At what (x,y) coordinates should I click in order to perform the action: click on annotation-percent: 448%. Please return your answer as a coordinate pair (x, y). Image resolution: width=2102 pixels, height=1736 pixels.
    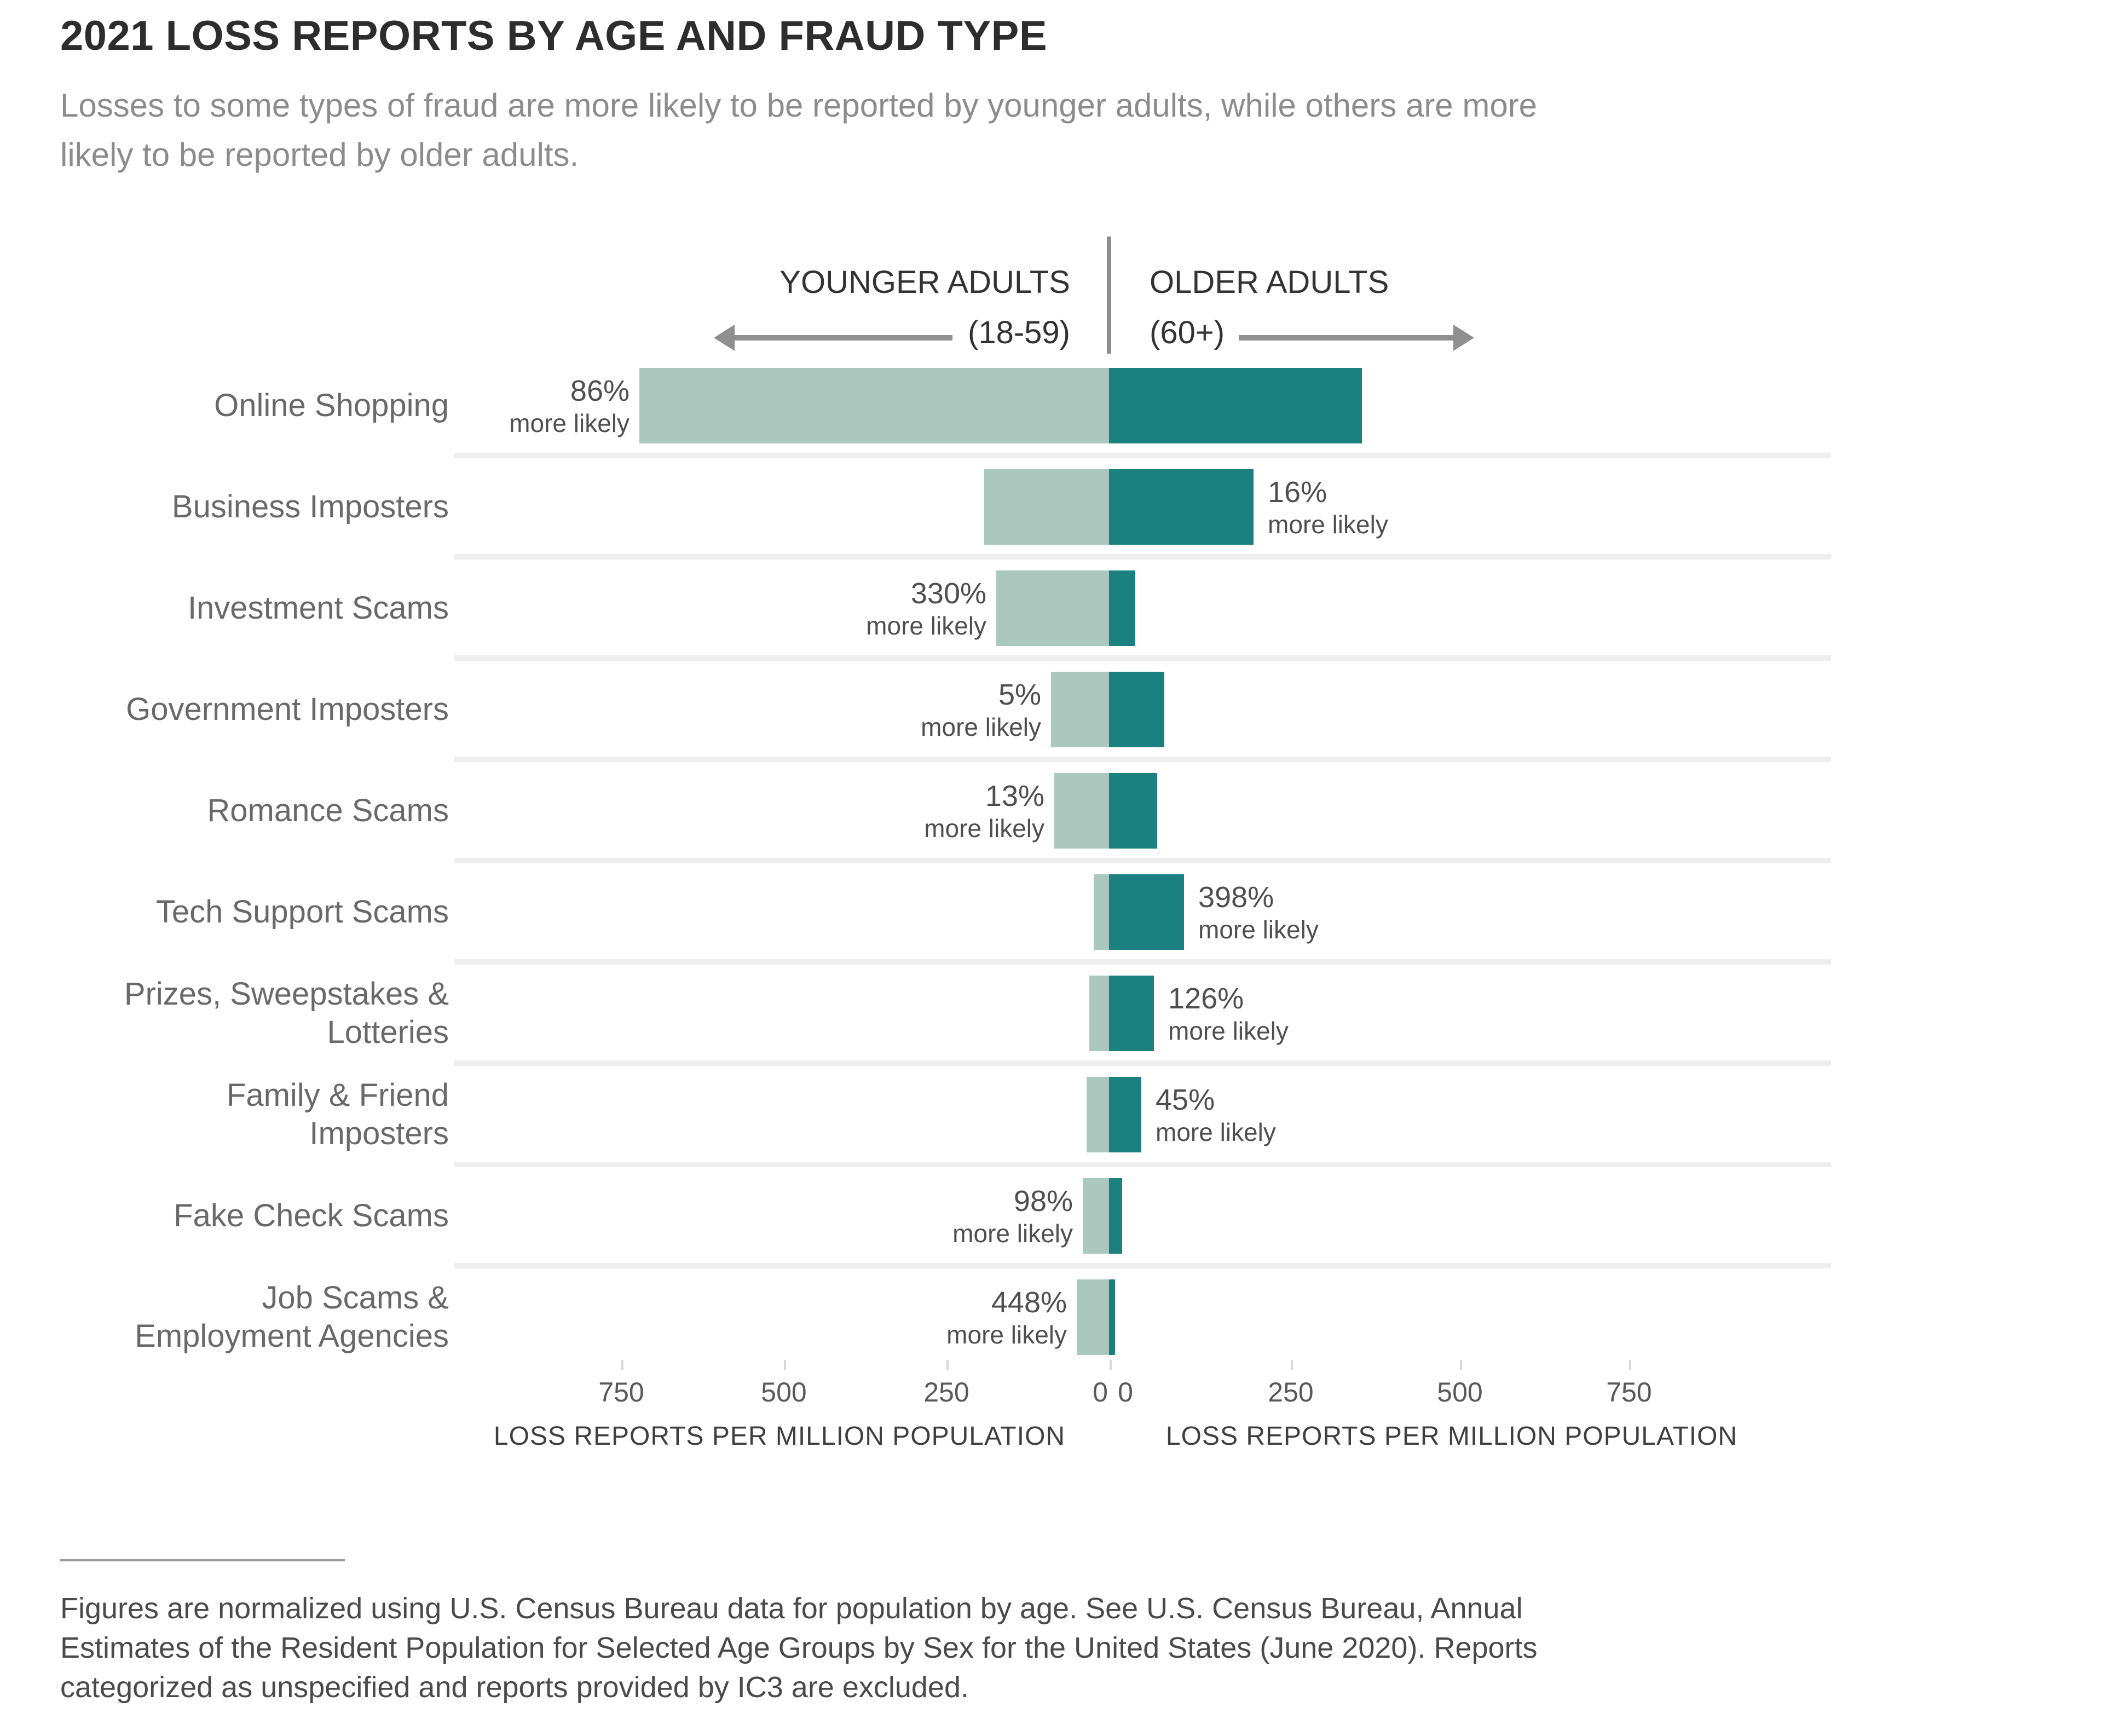
    Looking at the image, I should click on (1029, 1303).